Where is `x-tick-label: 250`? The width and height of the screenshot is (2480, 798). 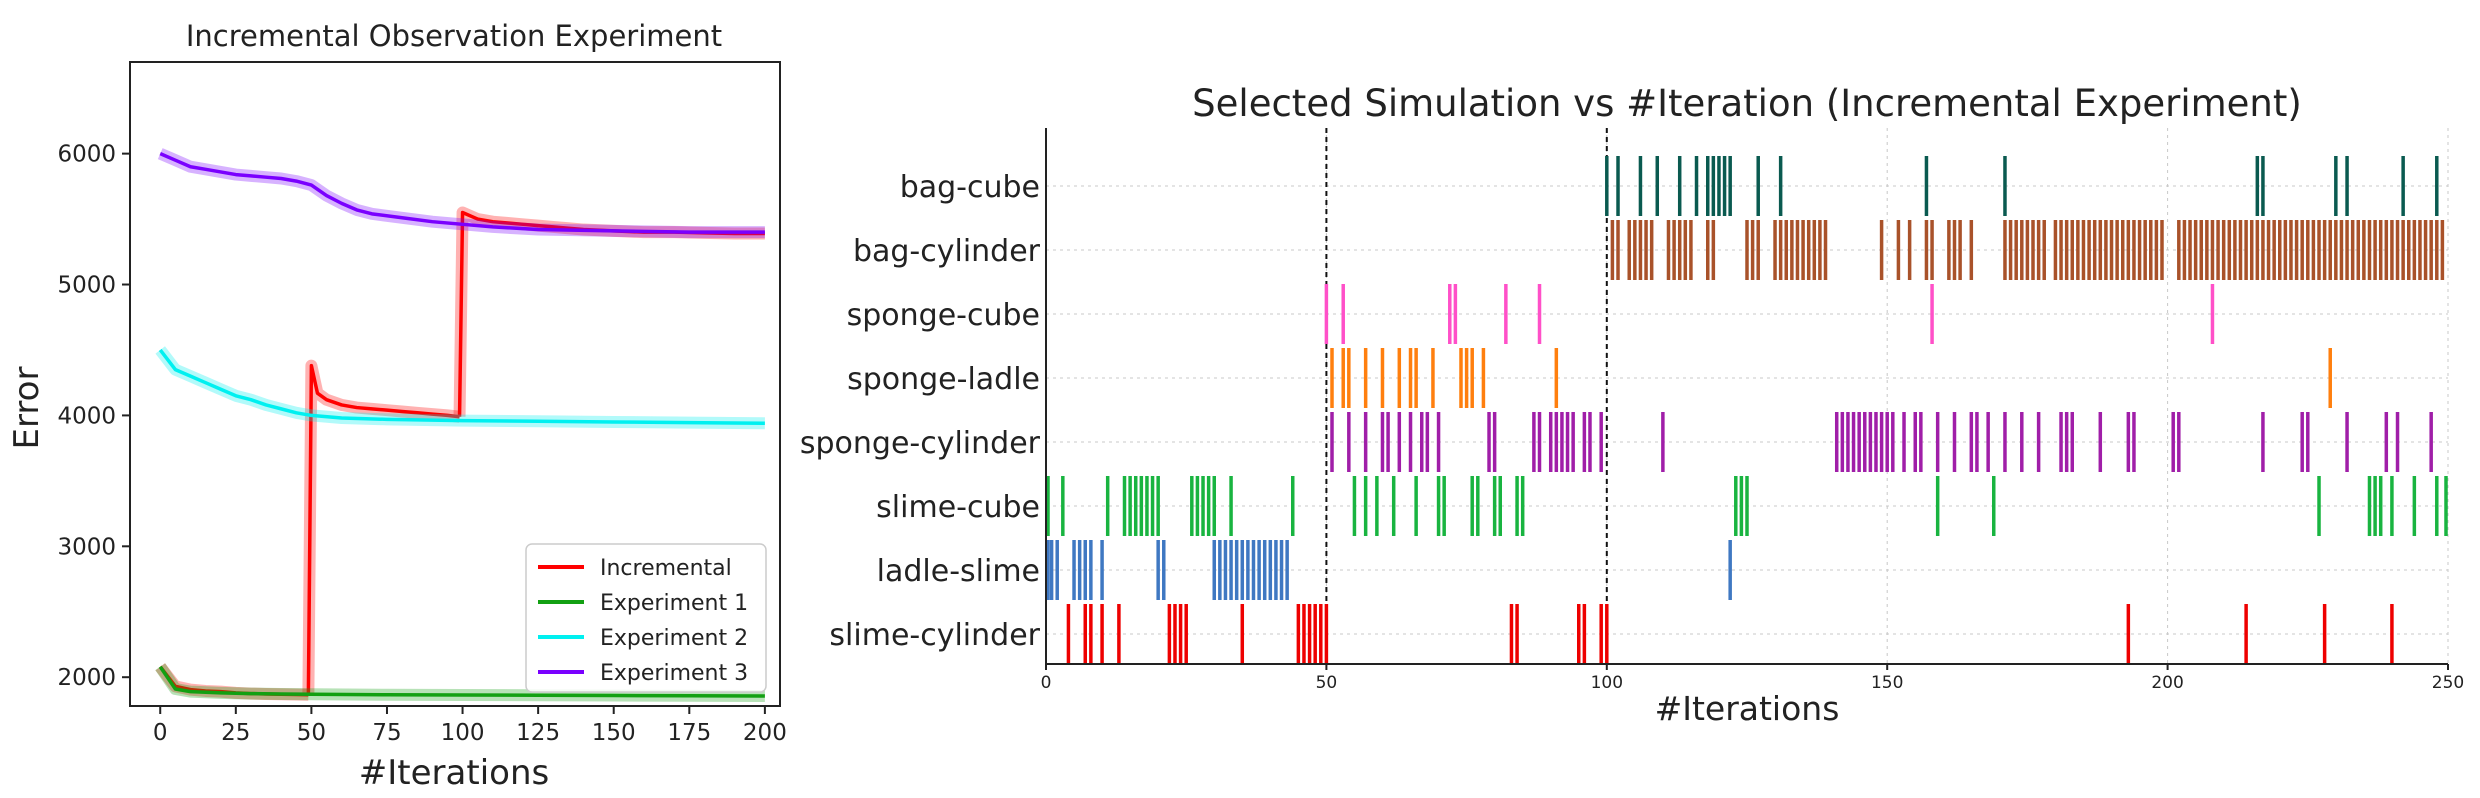
x-tick-label: 250 is located at coordinates (2448, 683).